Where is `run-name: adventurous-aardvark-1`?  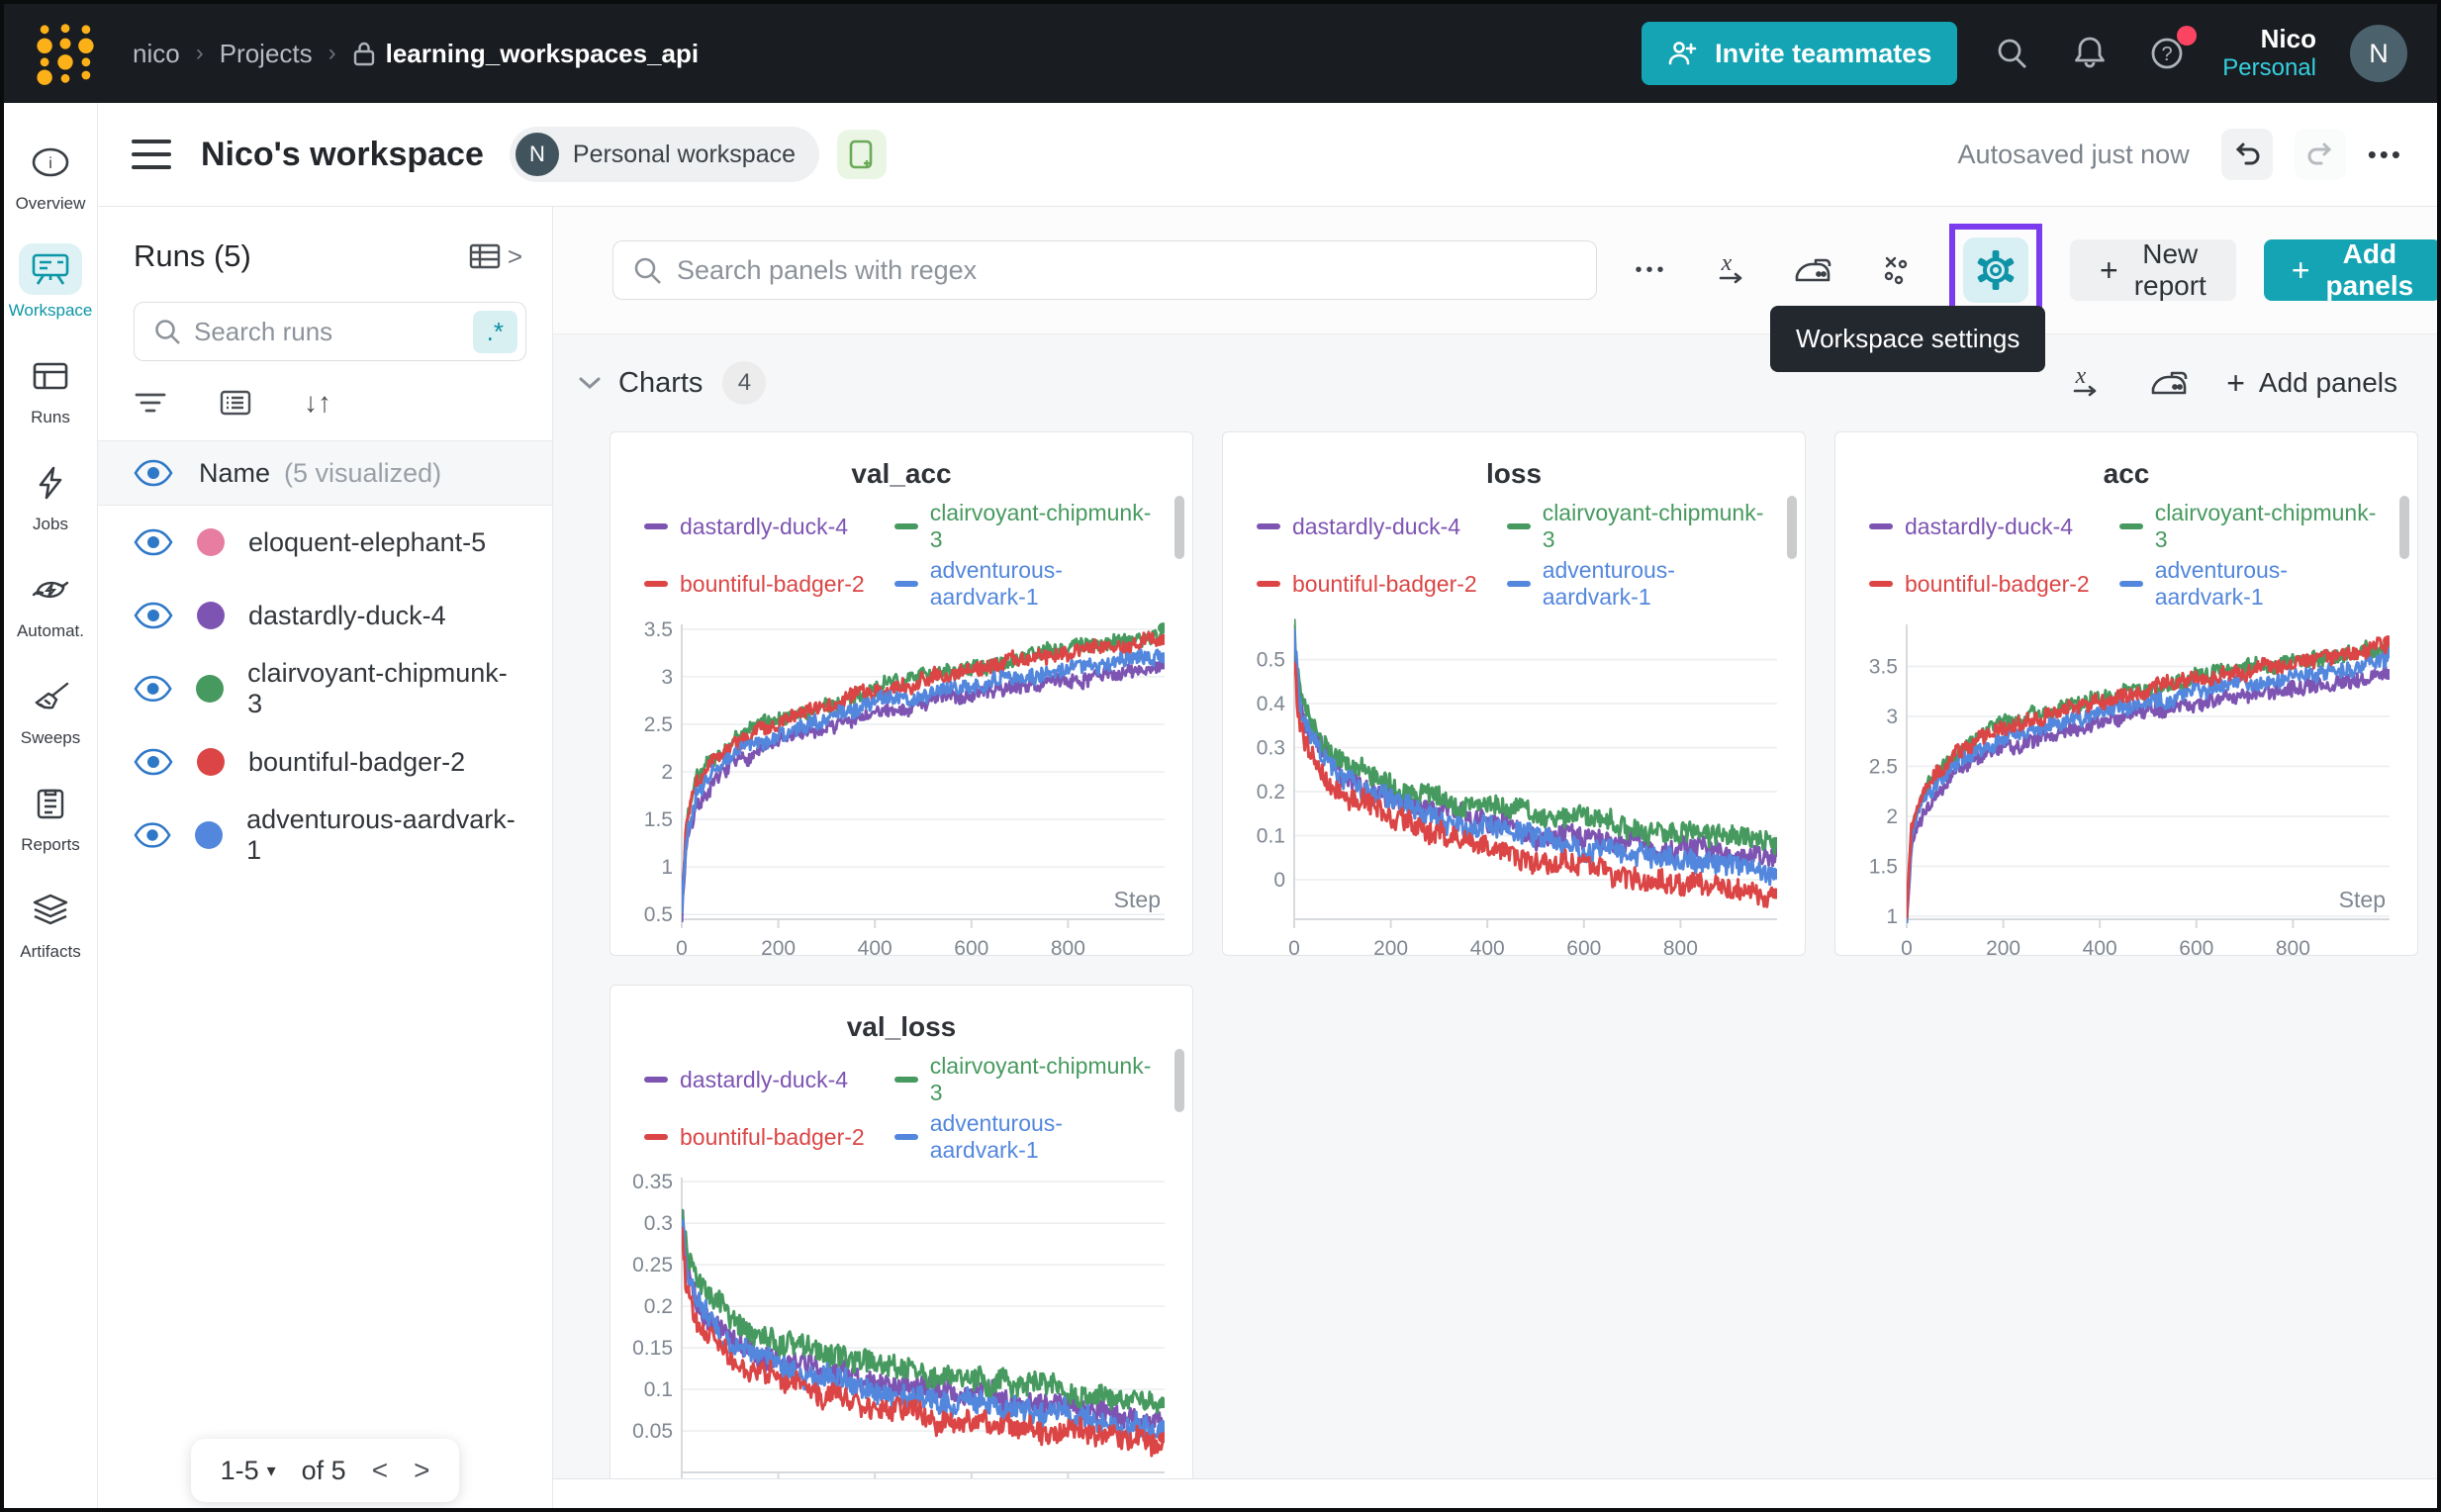
run-name: adventurous-aardvark-1 is located at coordinates (381, 835).